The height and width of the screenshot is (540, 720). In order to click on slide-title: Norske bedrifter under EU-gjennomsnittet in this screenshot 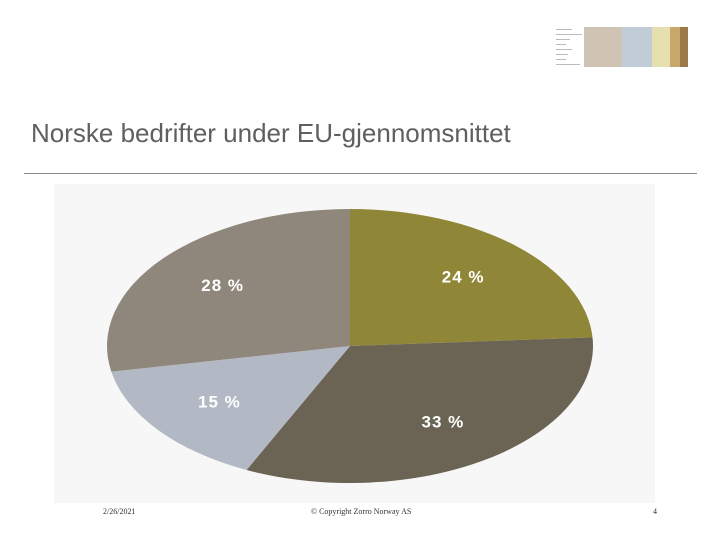, I will do `click(271, 133)`.